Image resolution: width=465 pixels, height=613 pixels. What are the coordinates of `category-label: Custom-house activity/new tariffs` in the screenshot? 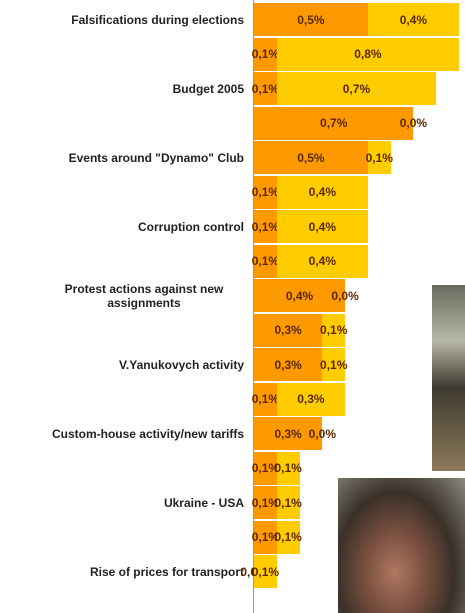 It's located at (147, 433).